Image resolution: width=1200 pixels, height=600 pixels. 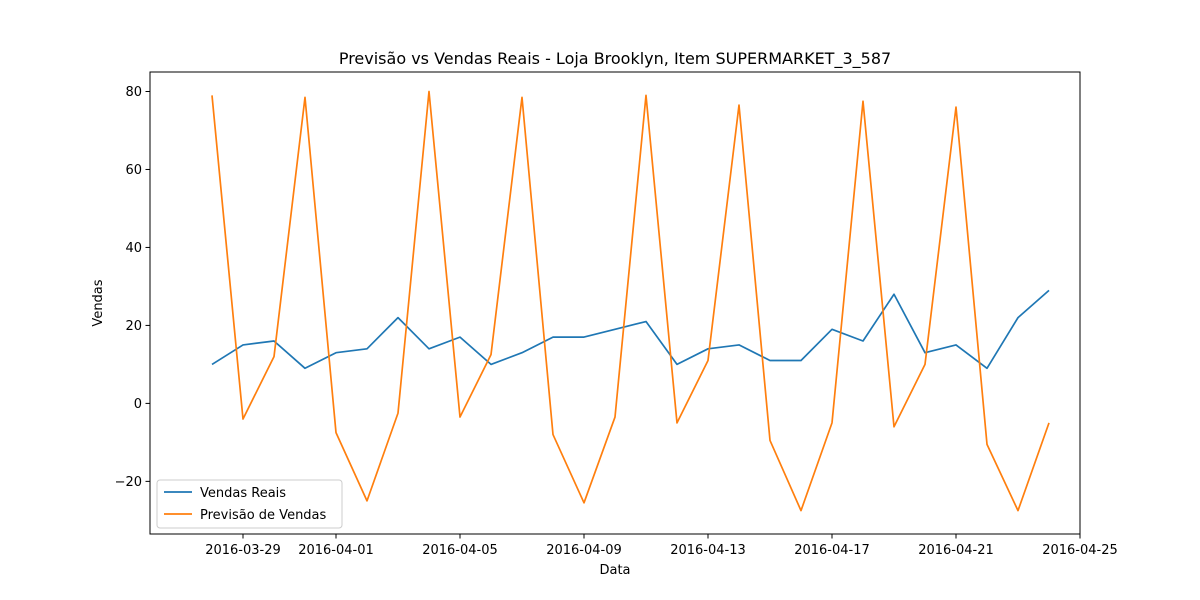 What do you see at coordinates (133, 248) in the screenshot?
I see `y-tick-label: 40` at bounding box center [133, 248].